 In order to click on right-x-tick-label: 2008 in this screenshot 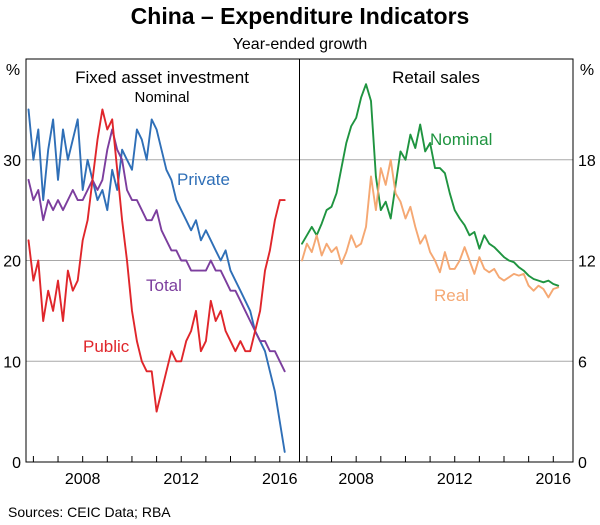, I will do `click(356, 479)`.